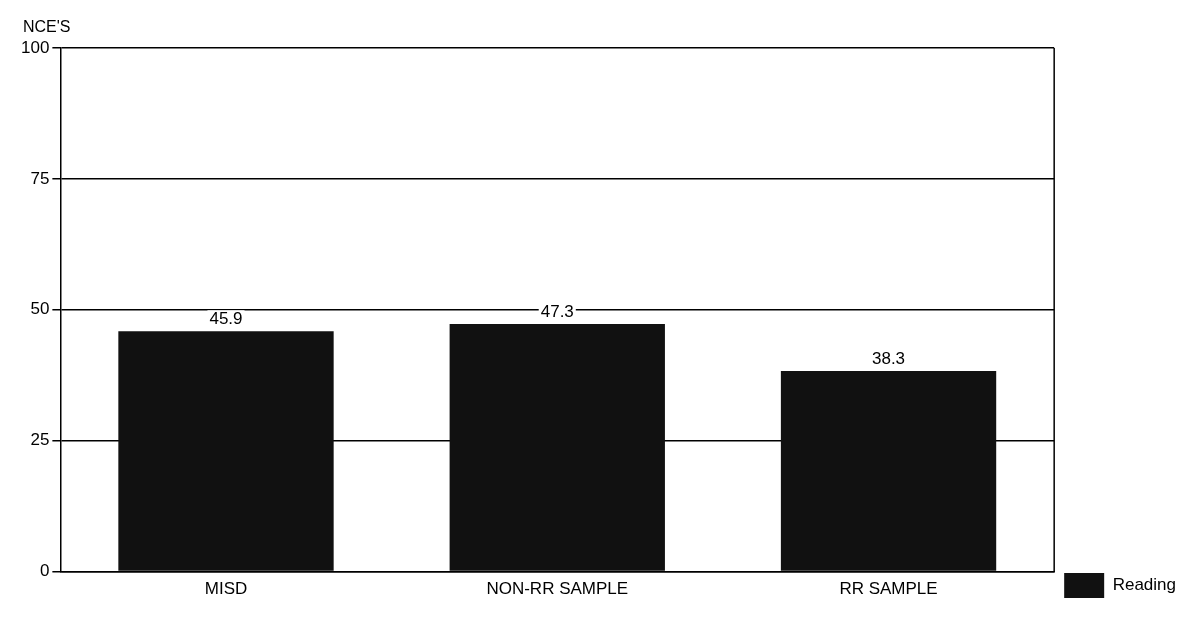 The width and height of the screenshot is (1204, 626). What do you see at coordinates (557, 589) in the screenshot?
I see `x-tick-label: NON-RR SAMPLE` at bounding box center [557, 589].